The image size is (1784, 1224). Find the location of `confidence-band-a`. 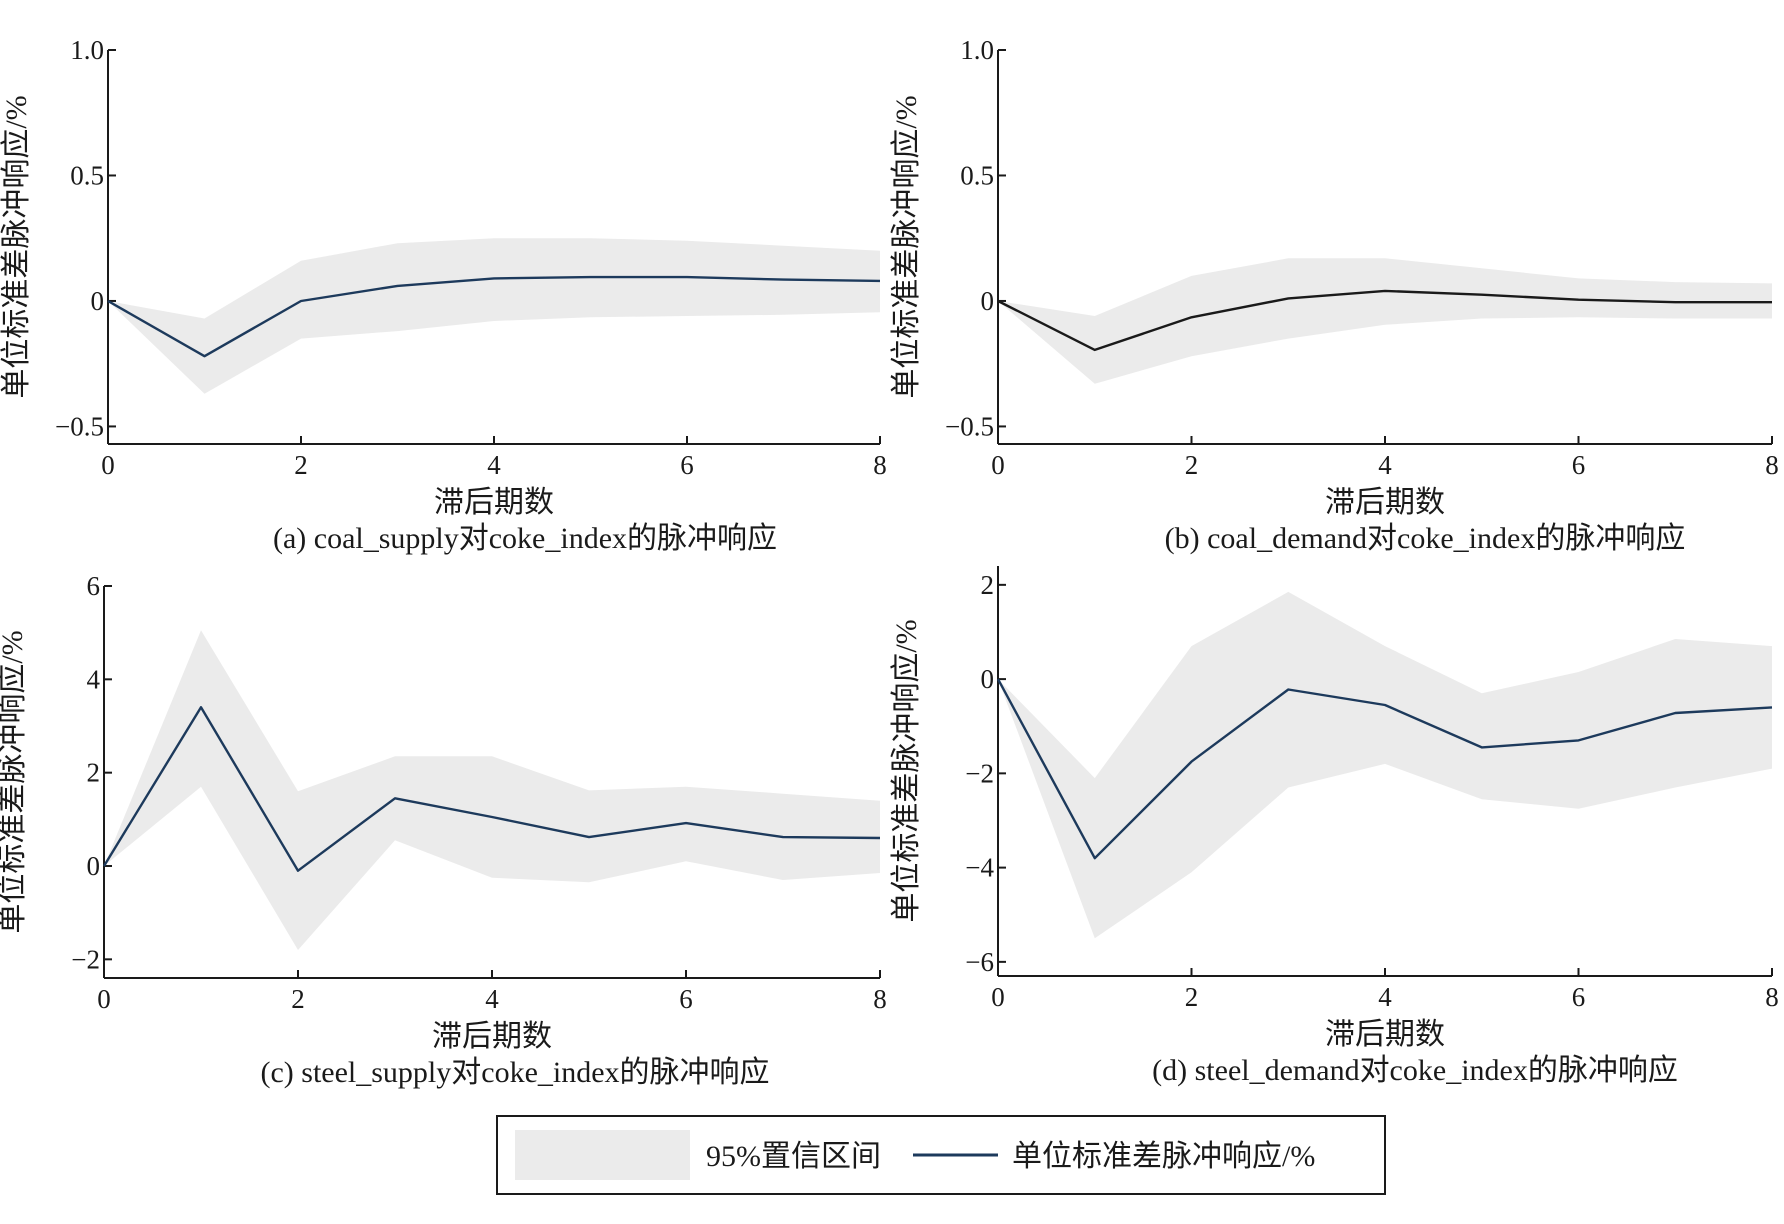

confidence-band-a is located at coordinates (494, 316).